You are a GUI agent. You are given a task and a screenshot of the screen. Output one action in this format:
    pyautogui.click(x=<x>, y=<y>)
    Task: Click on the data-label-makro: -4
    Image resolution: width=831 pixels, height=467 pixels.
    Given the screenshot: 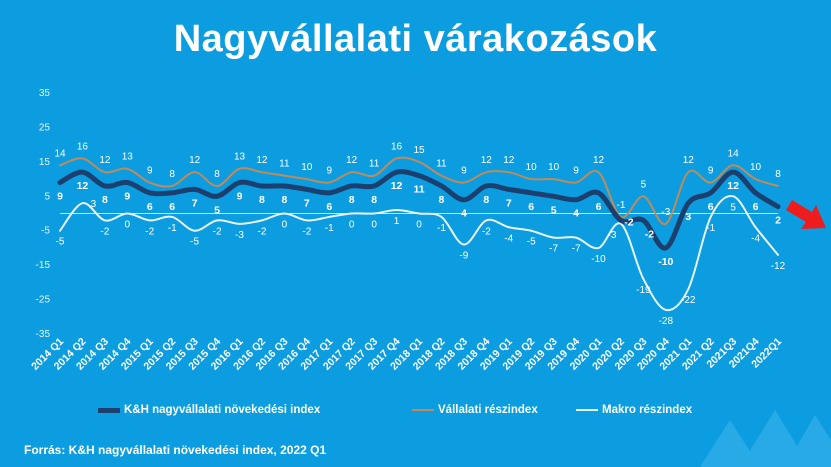 What is the action you would take?
    pyautogui.click(x=508, y=238)
    